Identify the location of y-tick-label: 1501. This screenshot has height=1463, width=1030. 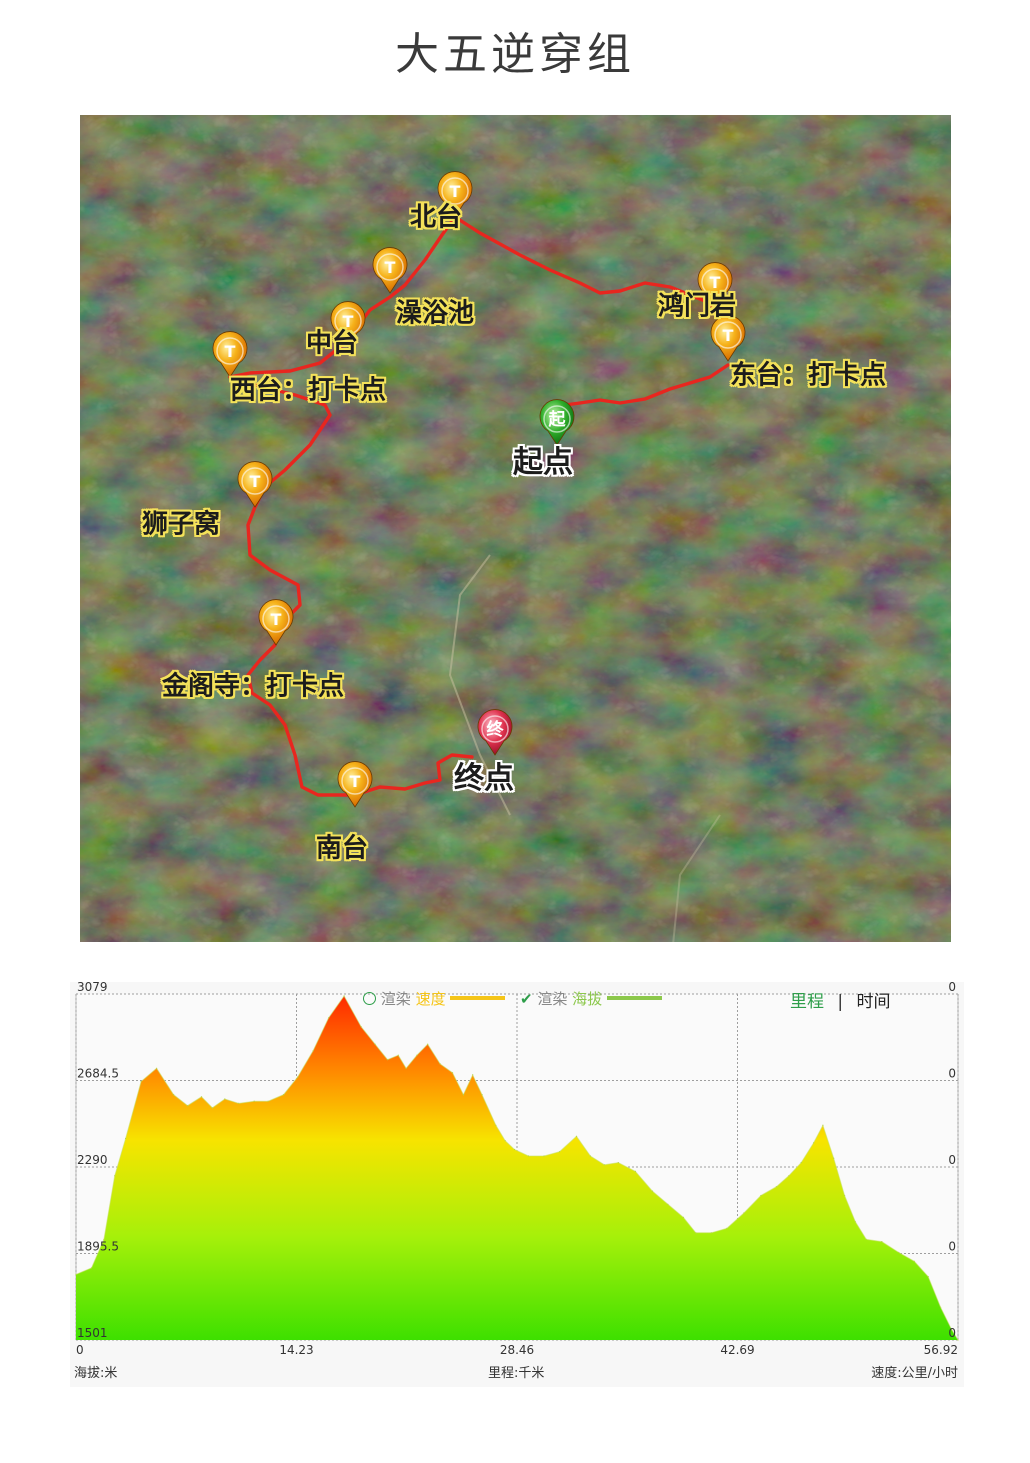
(92, 1333).